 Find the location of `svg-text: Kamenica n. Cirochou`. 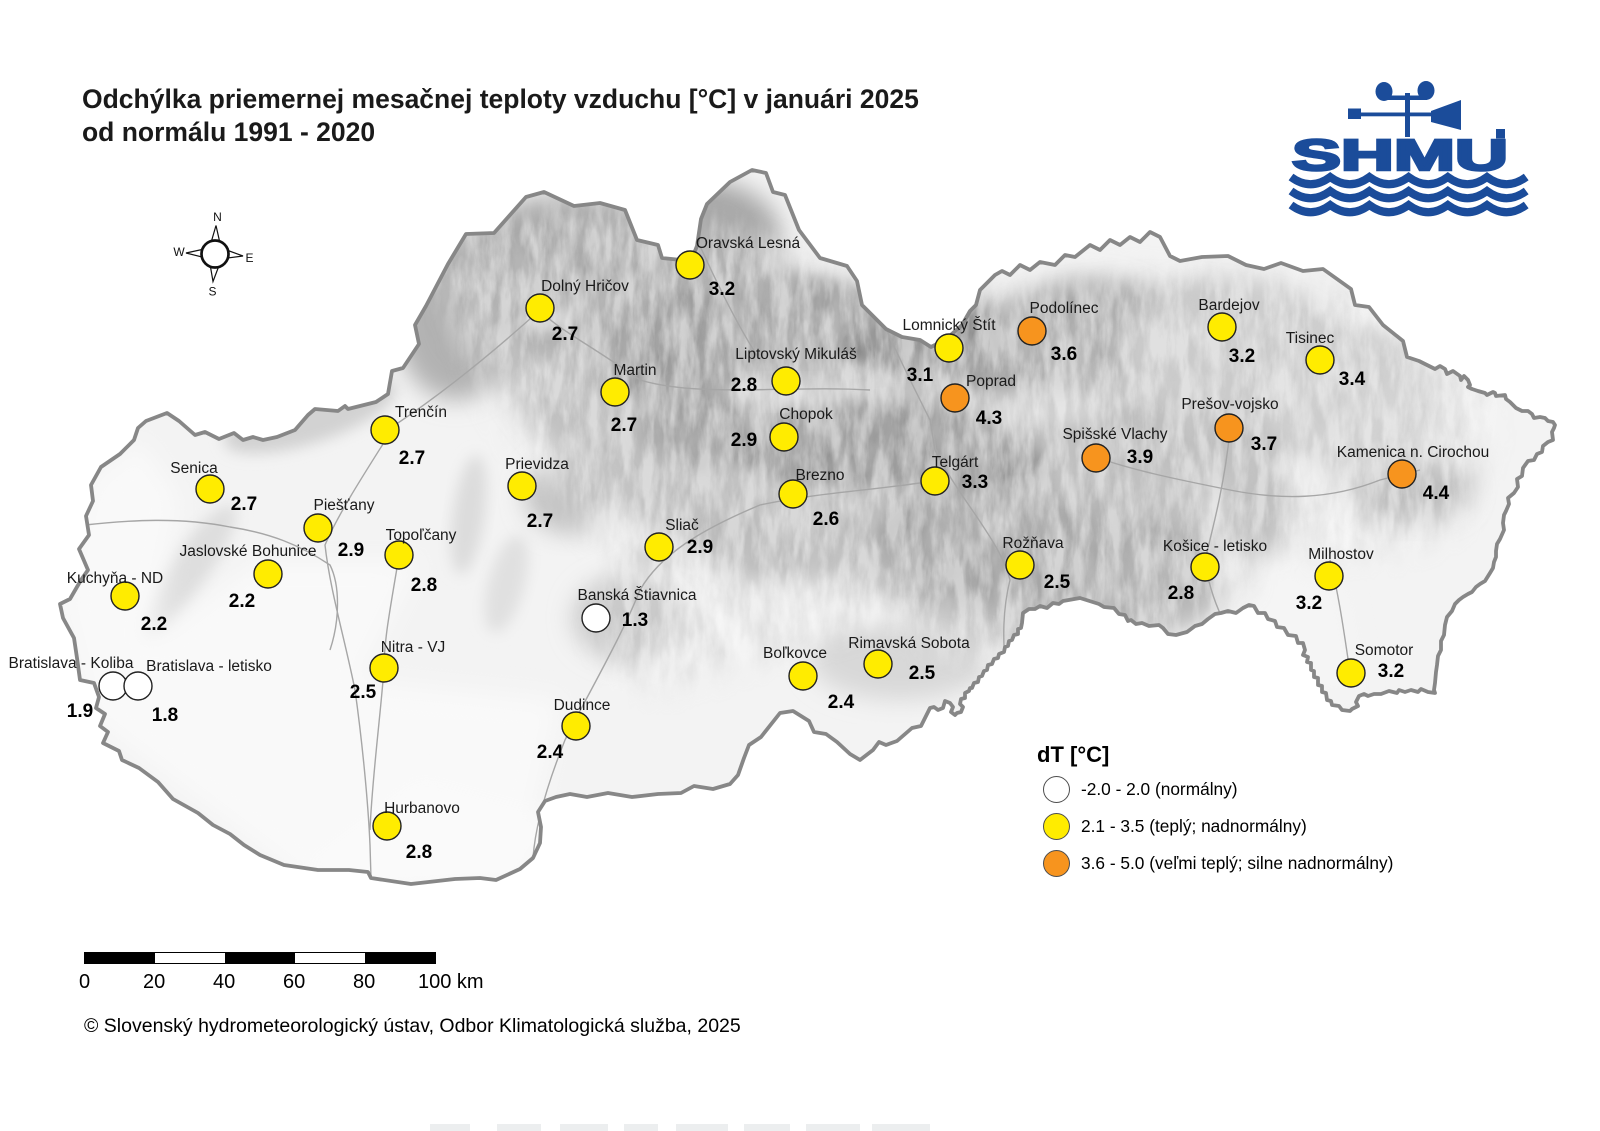

svg-text: Kamenica n. Cirochou is located at coordinates (1413, 452).